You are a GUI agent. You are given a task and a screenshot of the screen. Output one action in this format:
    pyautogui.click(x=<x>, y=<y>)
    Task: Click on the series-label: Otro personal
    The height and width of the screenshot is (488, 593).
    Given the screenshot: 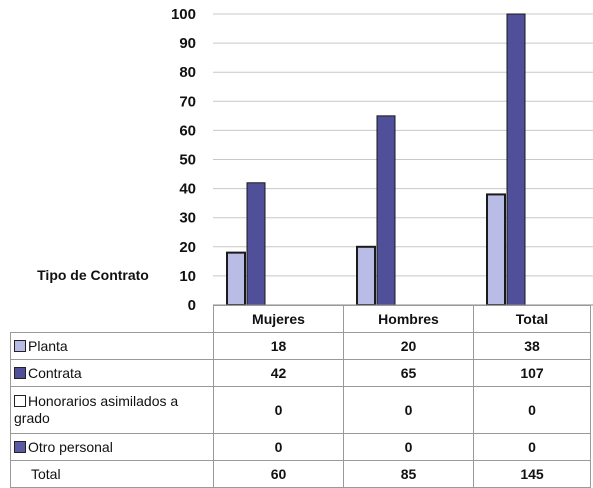 What is the action you would take?
    pyautogui.click(x=70, y=446)
    